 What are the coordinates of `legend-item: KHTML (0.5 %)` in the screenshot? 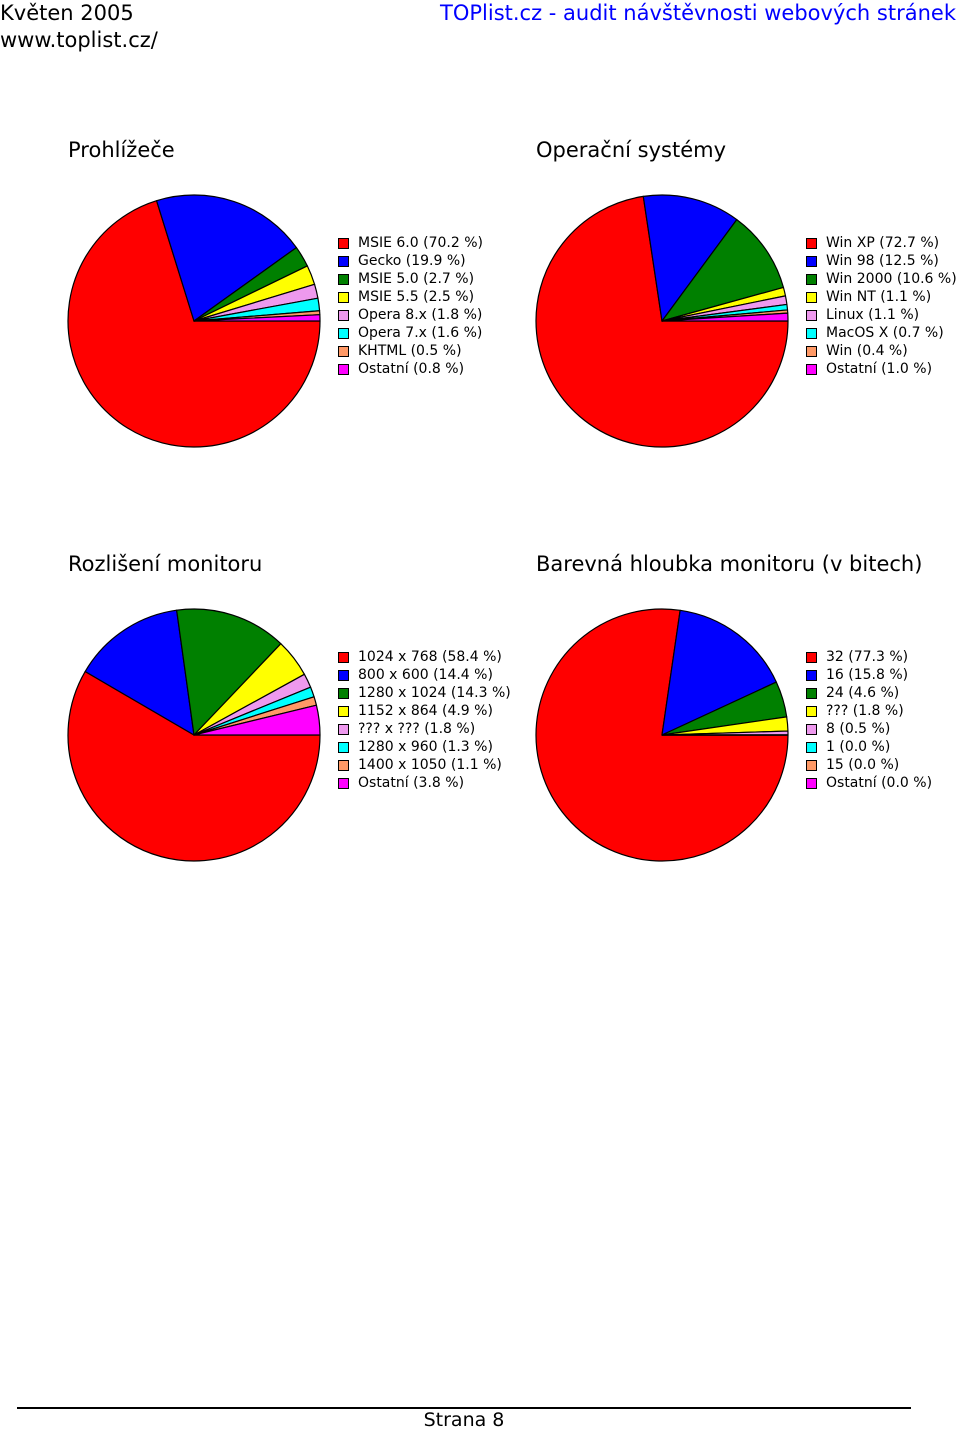 It's located at (410, 351).